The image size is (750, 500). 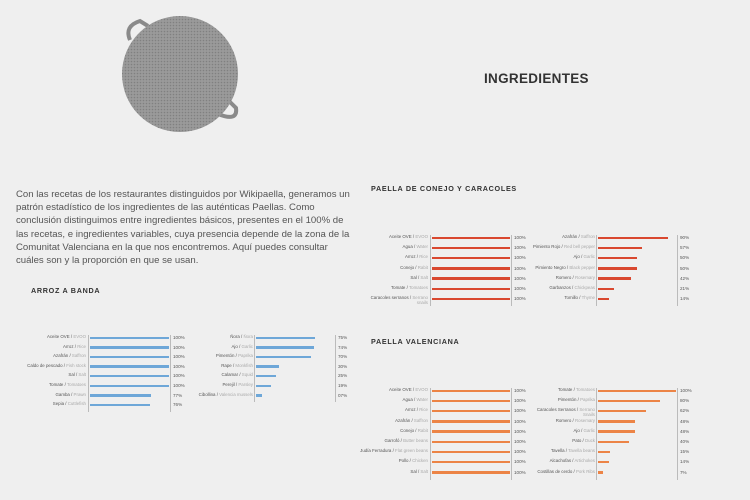 I want to click on chart-title-paella-valenciana: PAELLA VALENCIANA, so click(x=415, y=341).